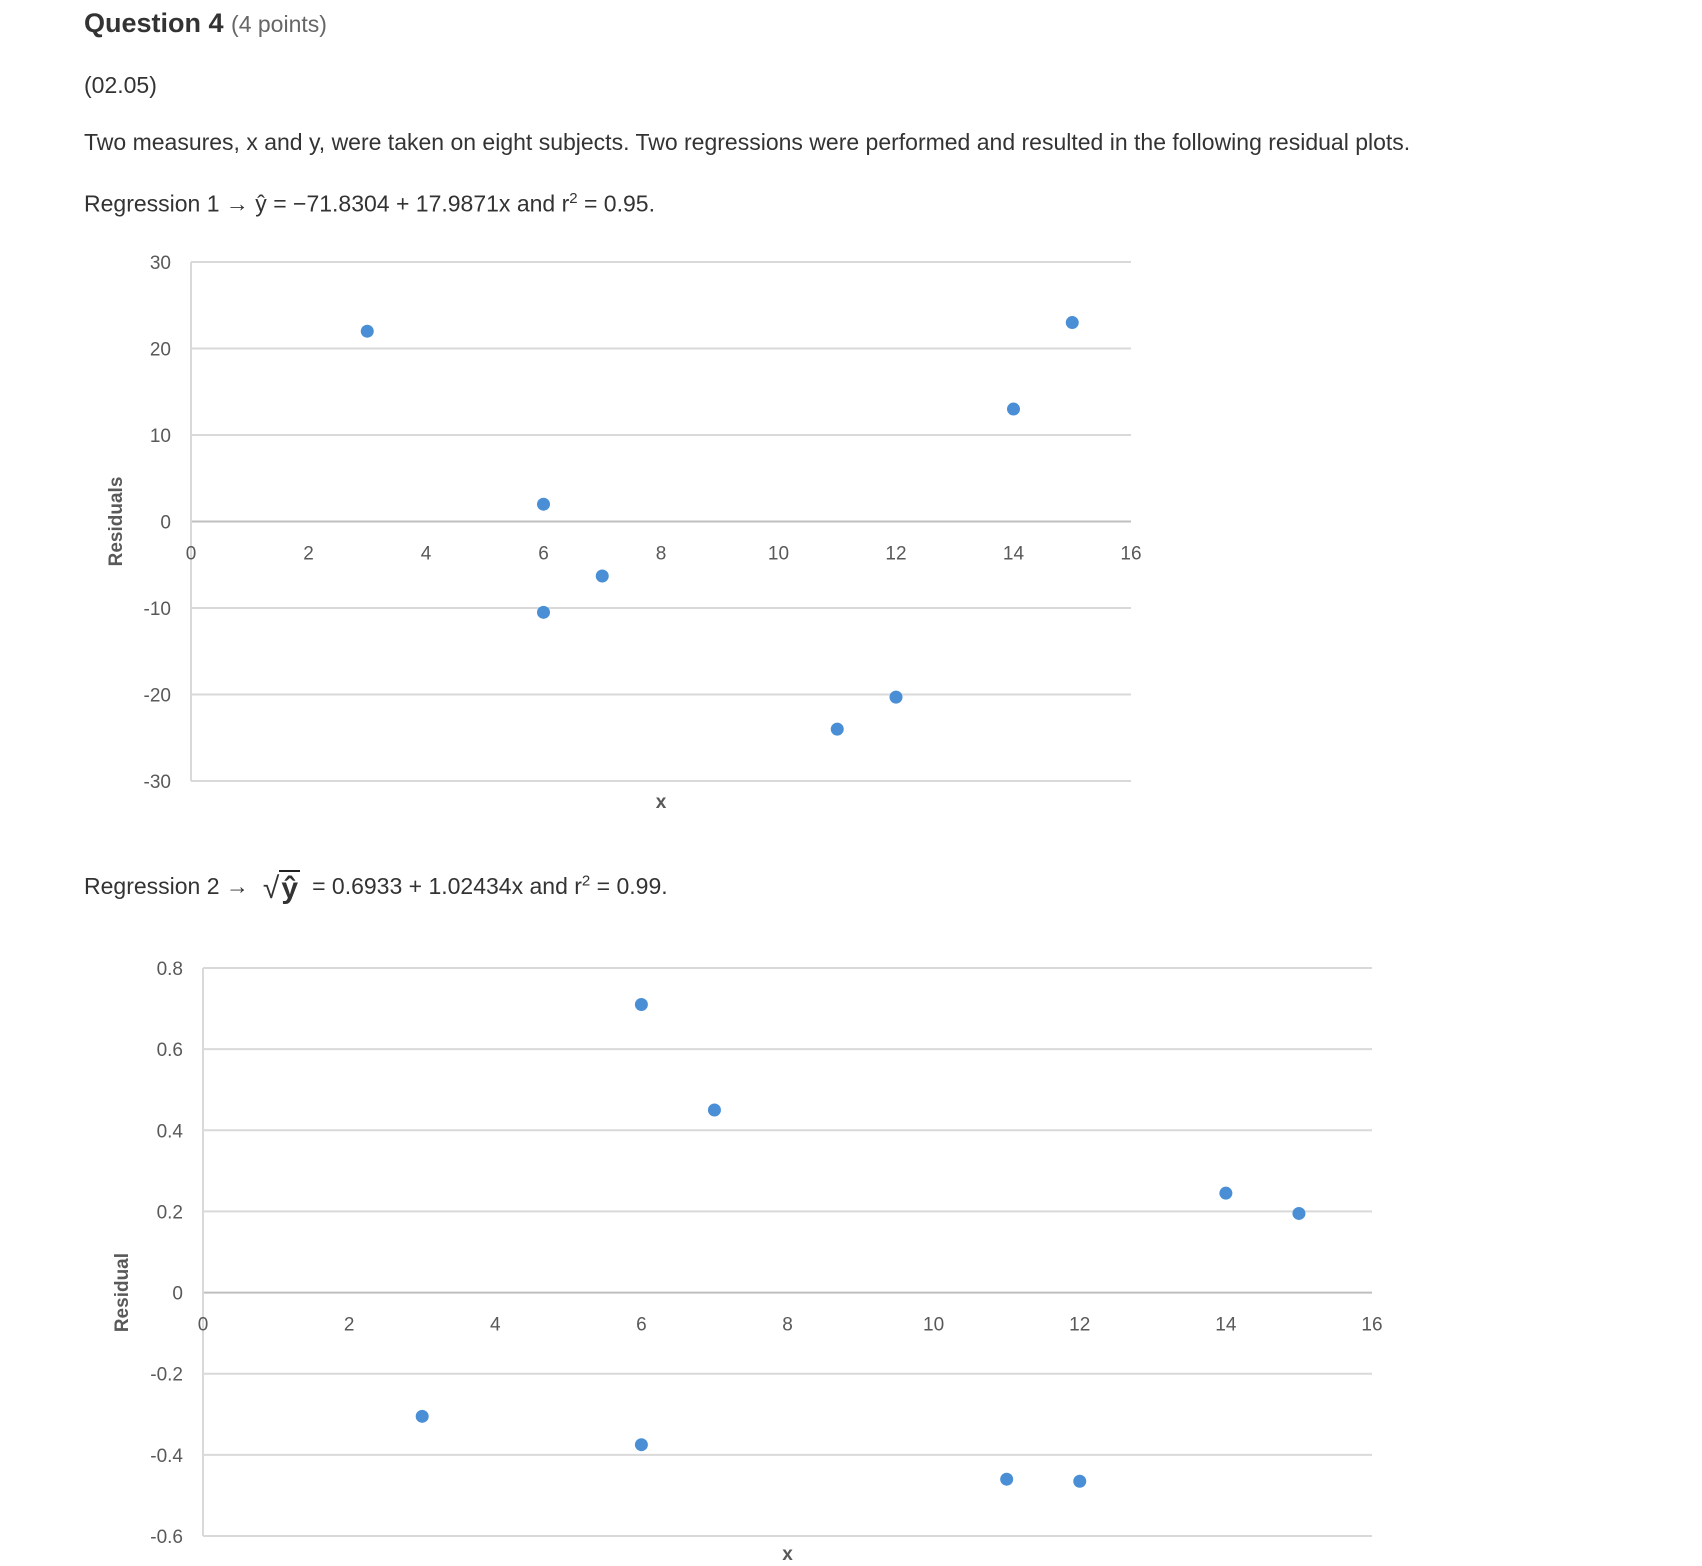 The width and height of the screenshot is (1702, 1566). I want to click on reg1-suffix: = 0.95., so click(616, 203).